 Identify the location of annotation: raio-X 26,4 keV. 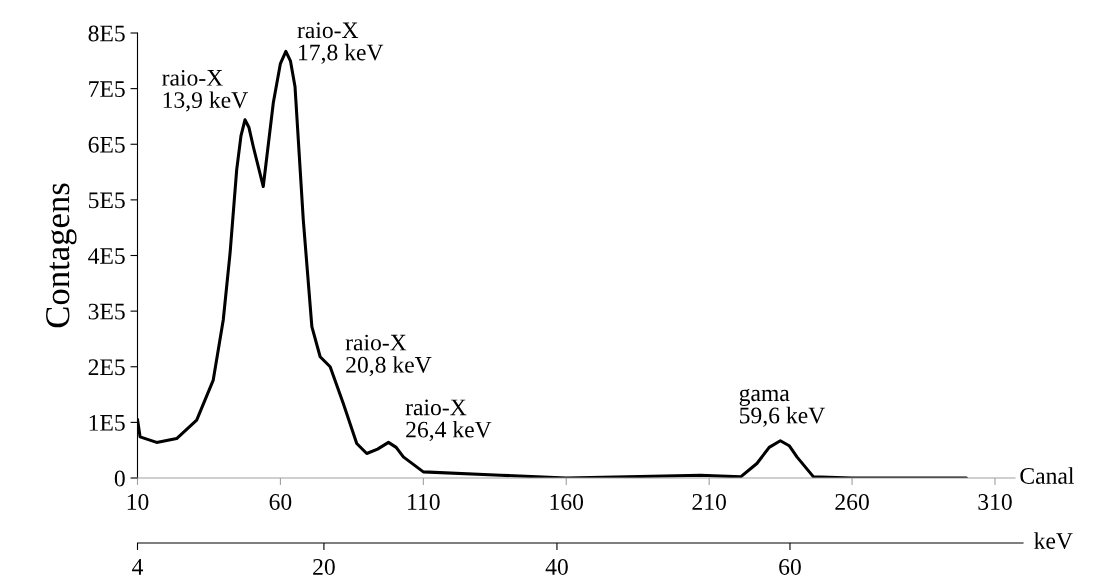
(448, 420).